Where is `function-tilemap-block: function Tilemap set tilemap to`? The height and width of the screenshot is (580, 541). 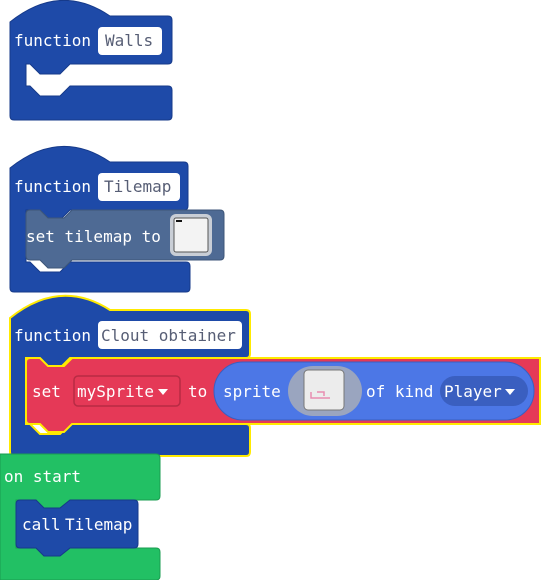
function-tilemap-block: function Tilemap set tilemap to is located at coordinates (117, 219).